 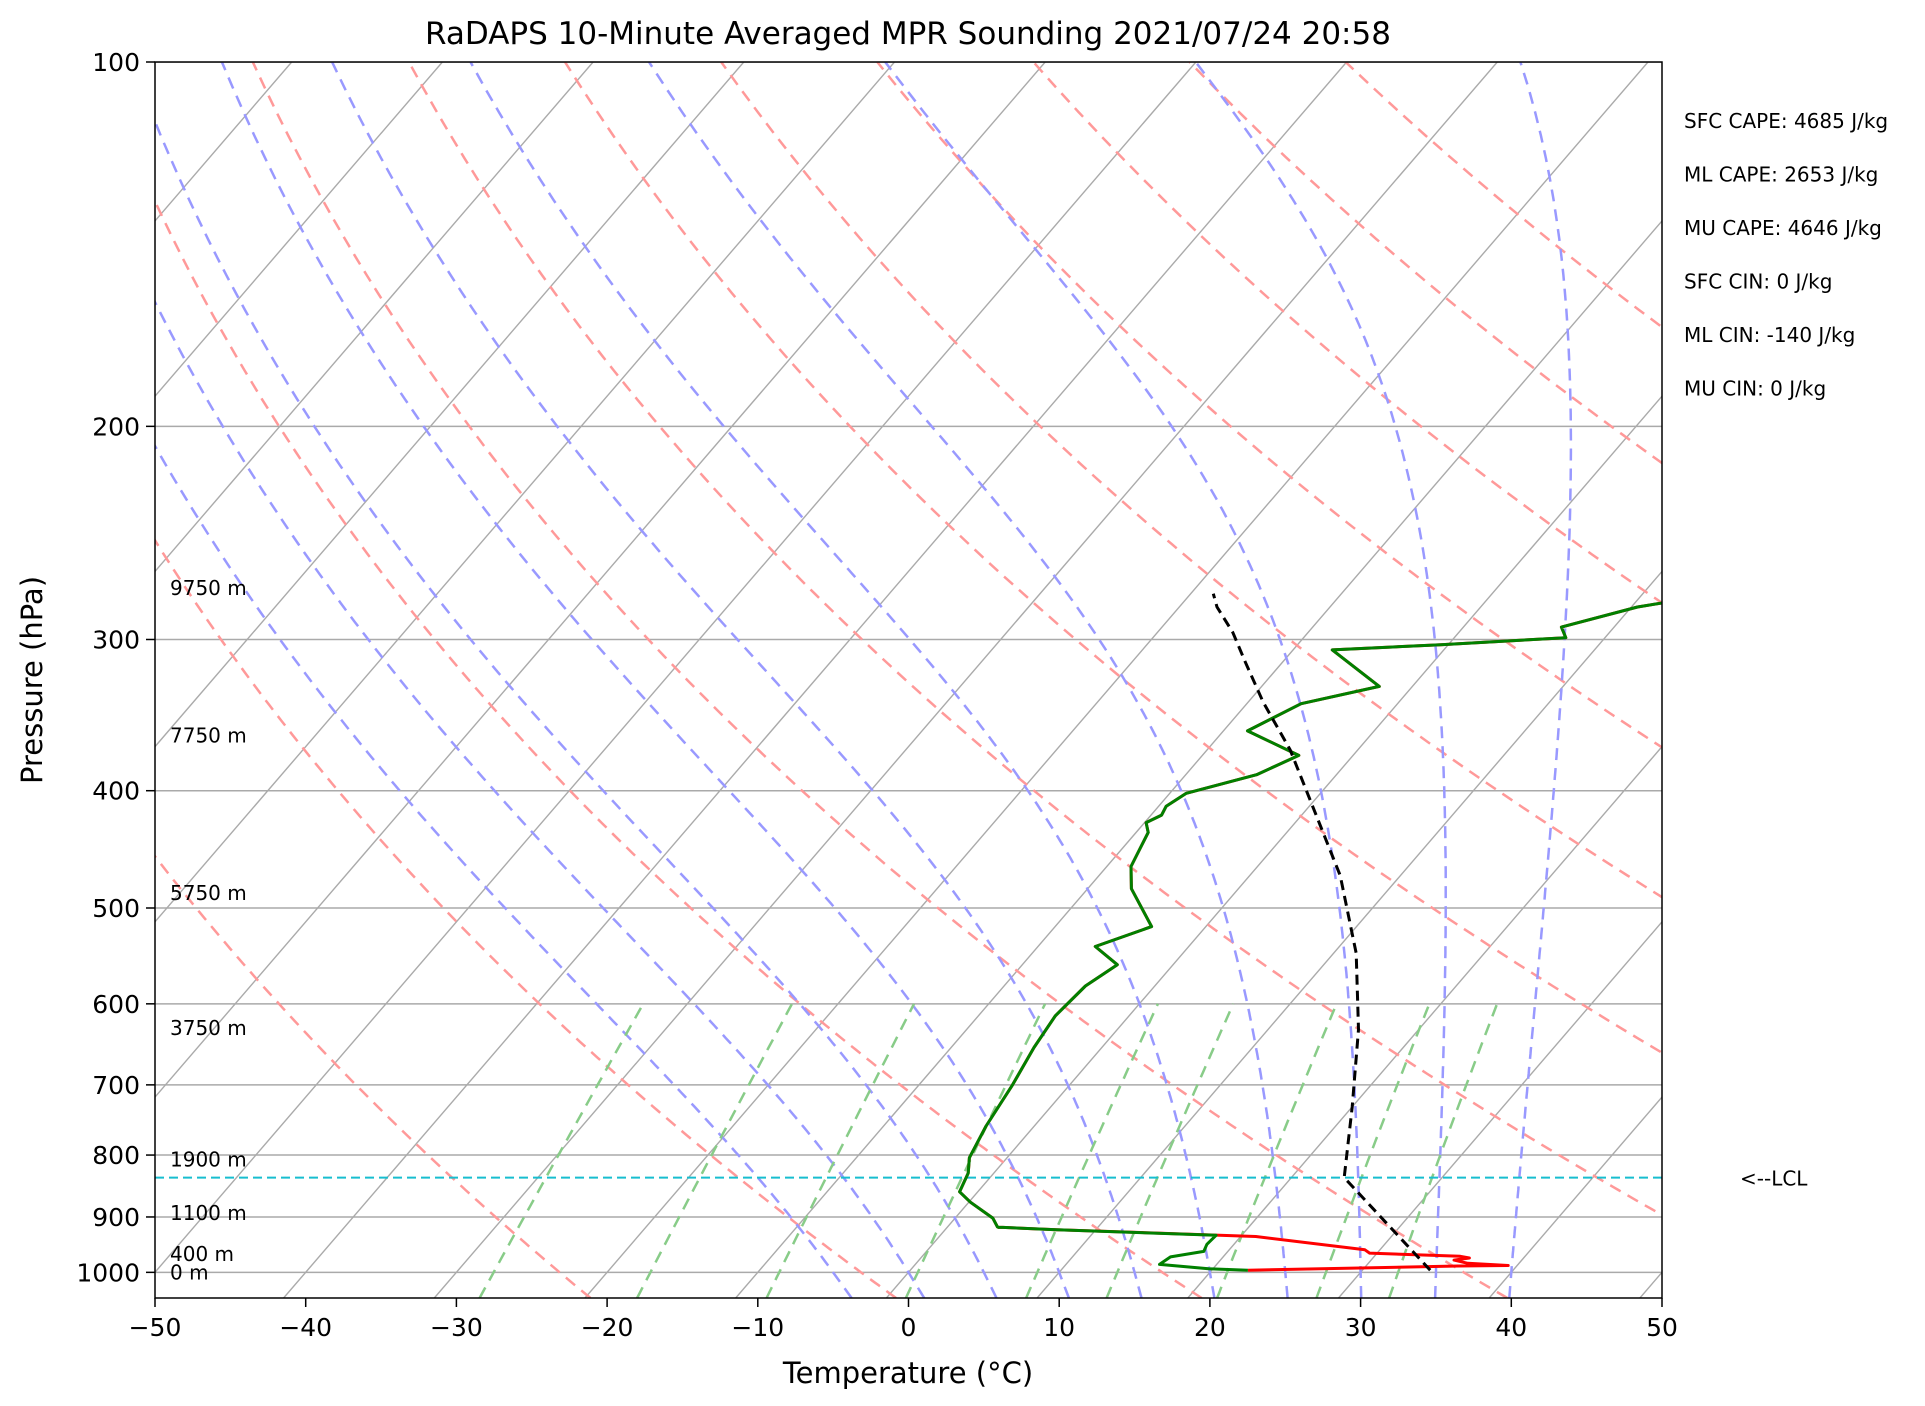 I want to click on y-tick-label: 900, so click(x=116, y=1217).